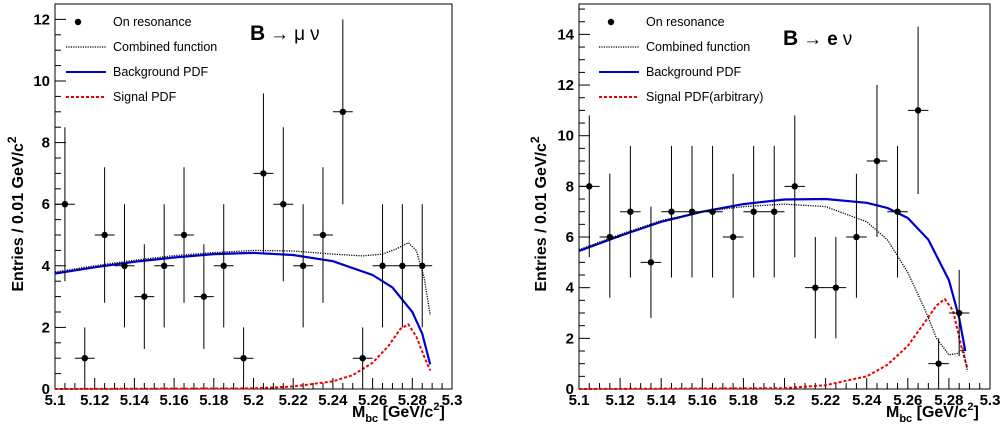  Describe the element at coordinates (315, 34) in the screenshot. I see `decay-label-nu: ν` at that location.